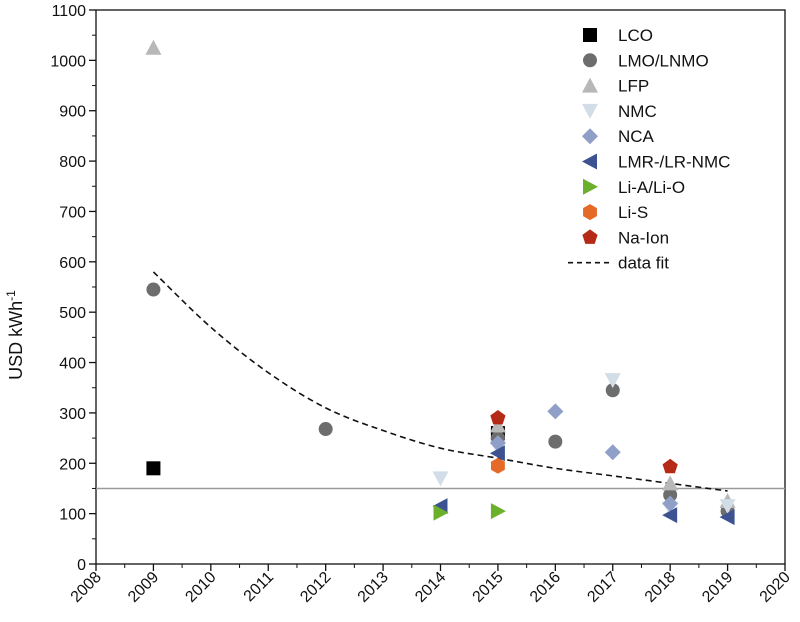  What do you see at coordinates (143, 587) in the screenshot?
I see `x-tick-label: 2009` at bounding box center [143, 587].